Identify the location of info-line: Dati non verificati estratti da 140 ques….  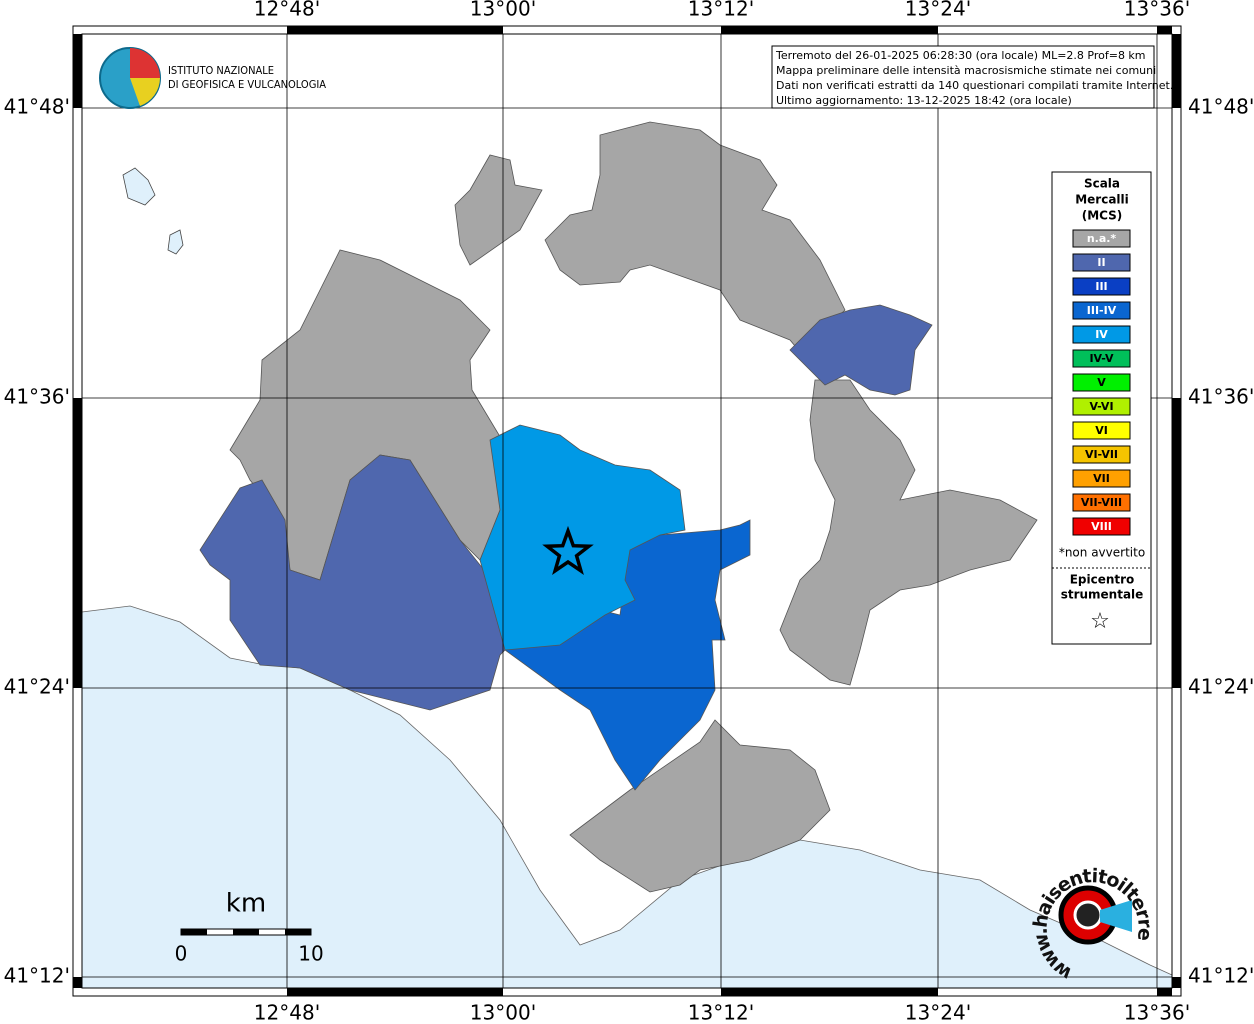
(974, 85).